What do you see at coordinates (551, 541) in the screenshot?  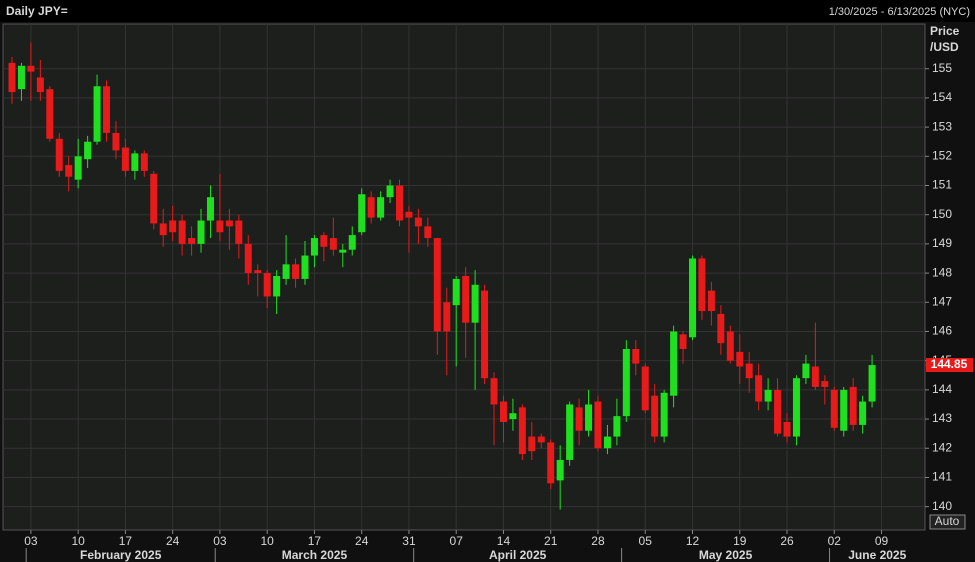 I see `x-tick-label: 21` at bounding box center [551, 541].